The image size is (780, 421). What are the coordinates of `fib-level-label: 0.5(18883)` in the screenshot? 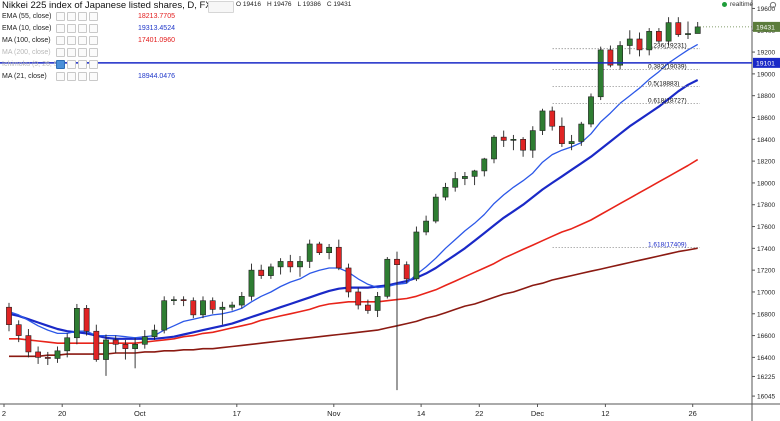 It's located at (663, 84).